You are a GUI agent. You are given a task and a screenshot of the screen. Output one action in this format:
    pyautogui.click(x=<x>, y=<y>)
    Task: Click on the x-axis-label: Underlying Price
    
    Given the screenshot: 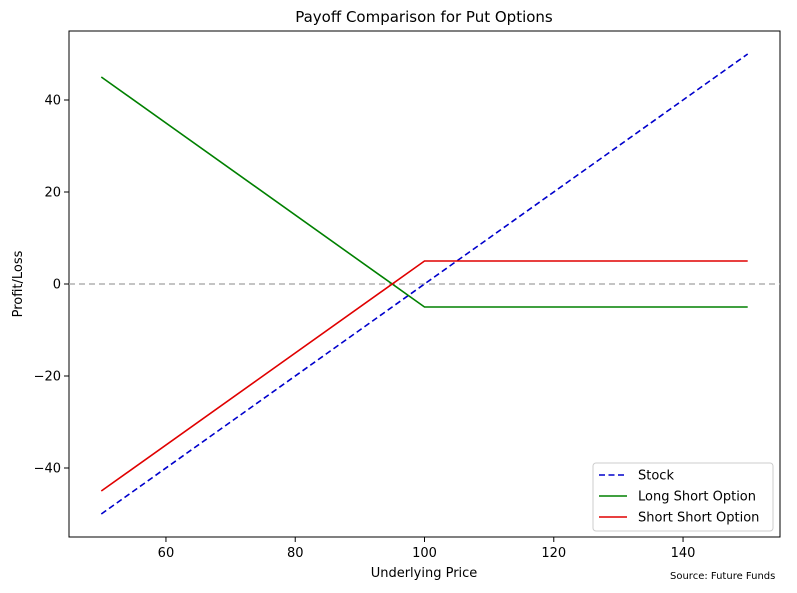 What is the action you would take?
    pyautogui.click(x=424, y=573)
    